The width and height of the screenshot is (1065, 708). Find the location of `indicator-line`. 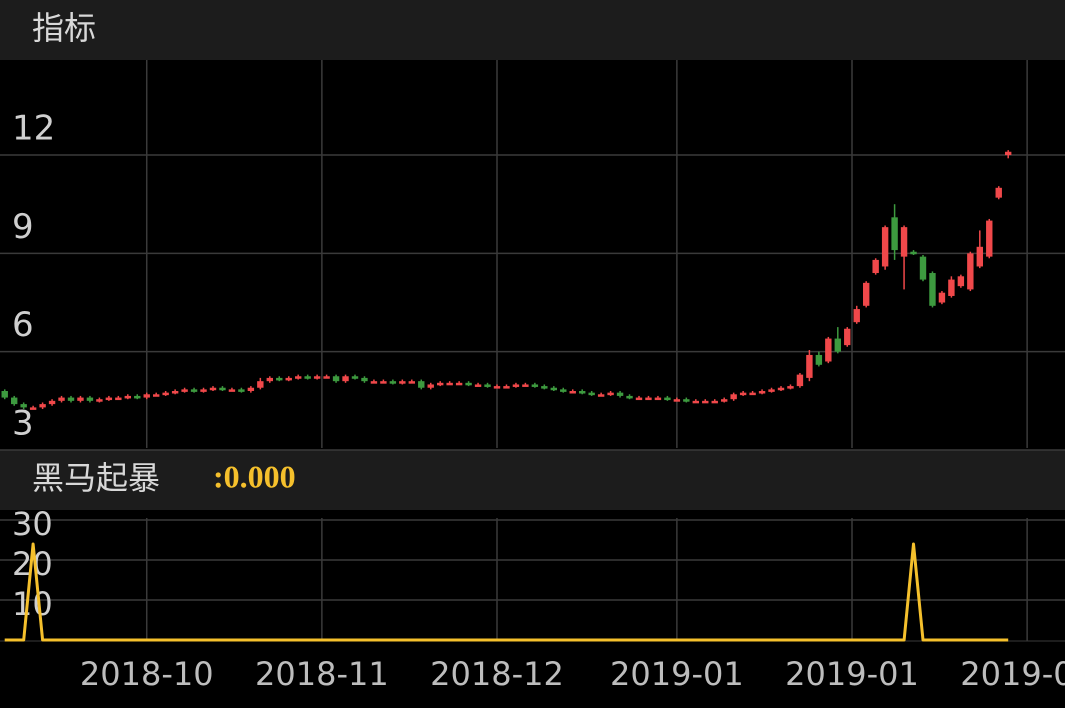

indicator-line is located at coordinates (506, 592).